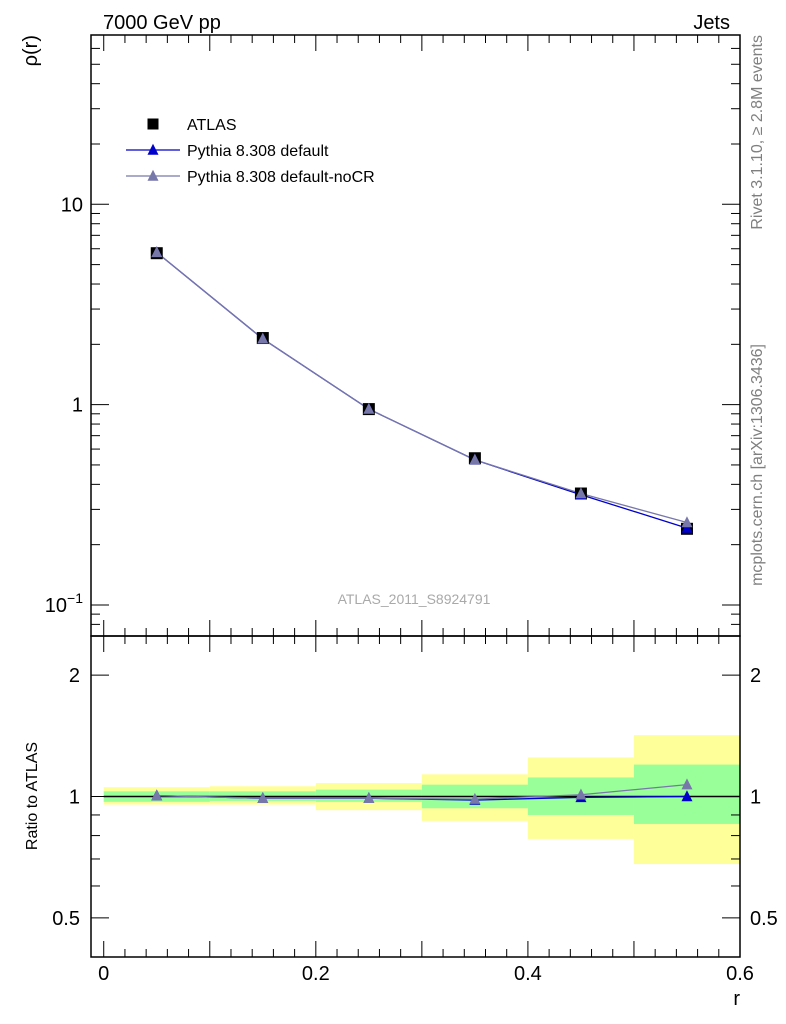 This screenshot has height=1024, width=786. I want to click on ratio-y-tick-label-right: 0.5, so click(764, 919).